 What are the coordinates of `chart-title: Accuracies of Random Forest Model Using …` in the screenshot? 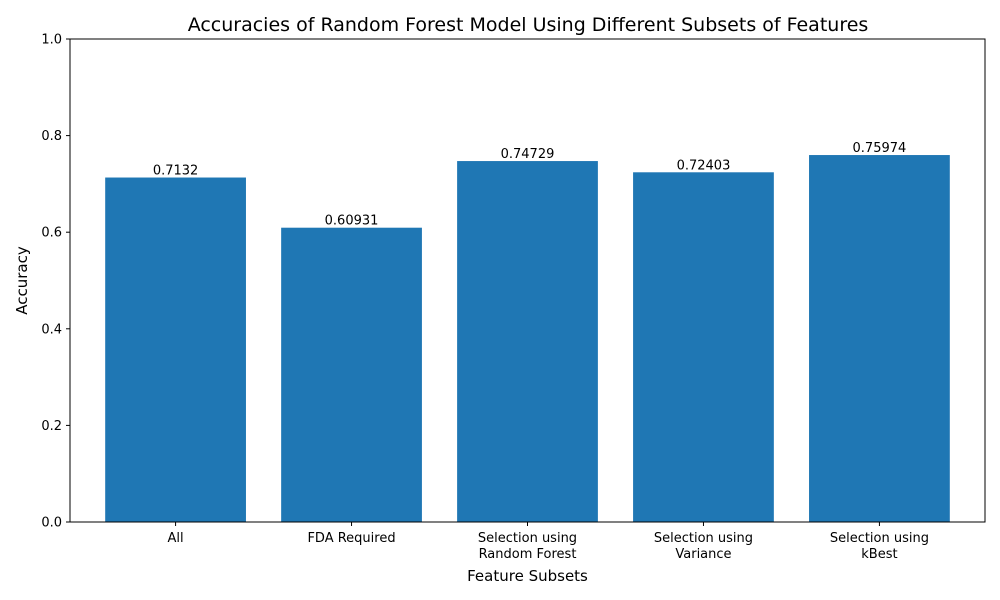 It's located at (528, 25).